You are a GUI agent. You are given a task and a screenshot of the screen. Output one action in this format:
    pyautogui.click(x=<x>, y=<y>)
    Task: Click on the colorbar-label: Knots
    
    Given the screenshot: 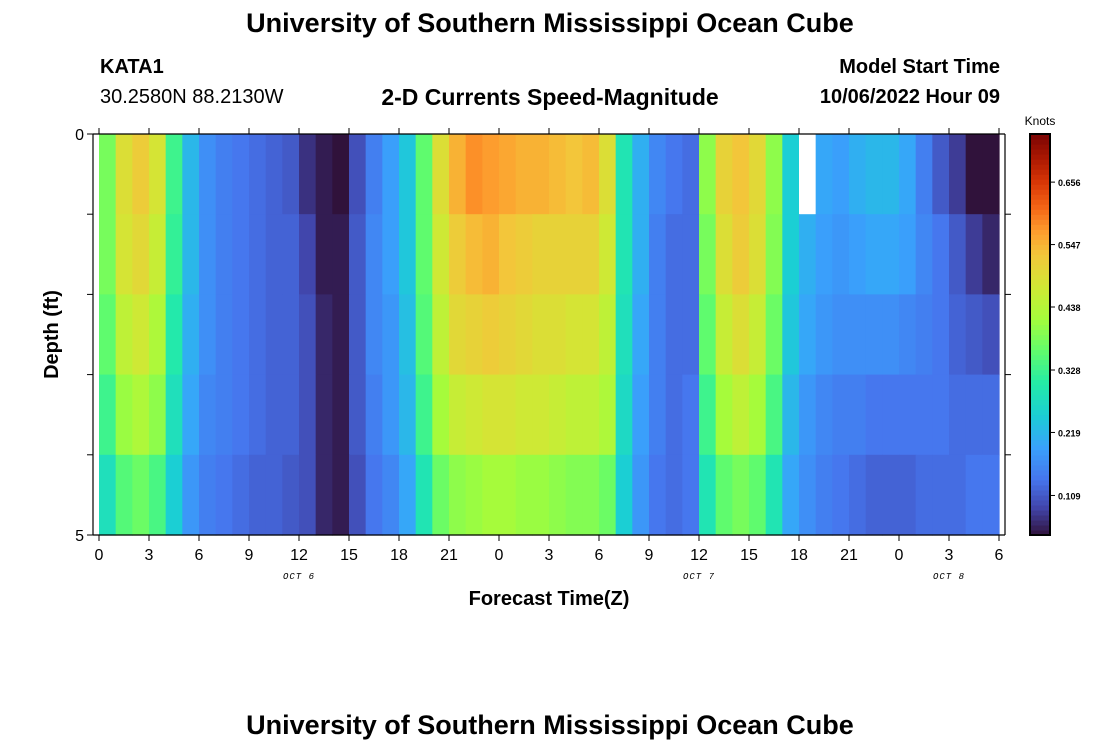 What is the action you would take?
    pyautogui.click(x=1040, y=121)
    